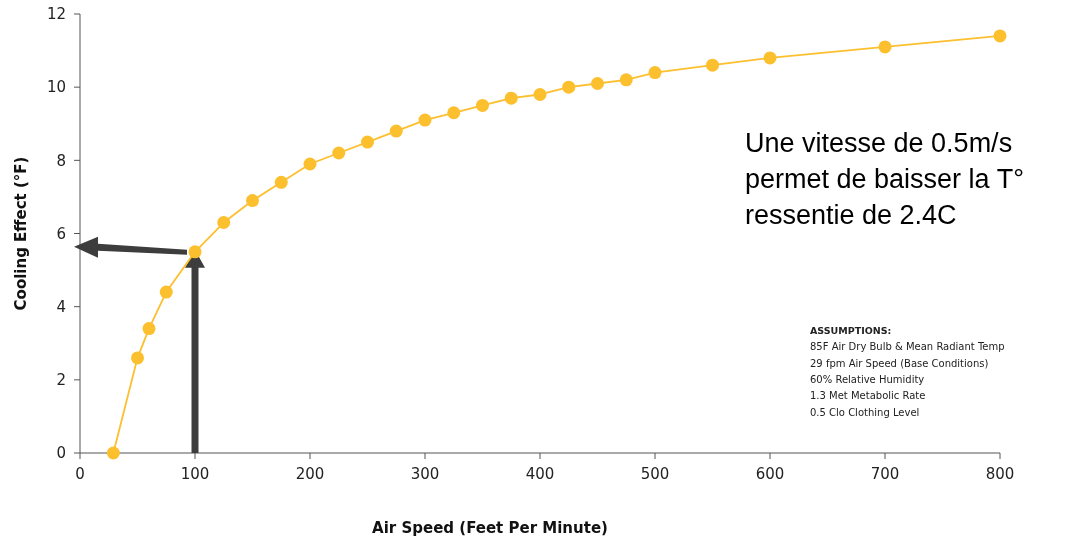 This screenshot has width=1074, height=539. What do you see at coordinates (80, 474) in the screenshot?
I see `x-tick-label: 0` at bounding box center [80, 474].